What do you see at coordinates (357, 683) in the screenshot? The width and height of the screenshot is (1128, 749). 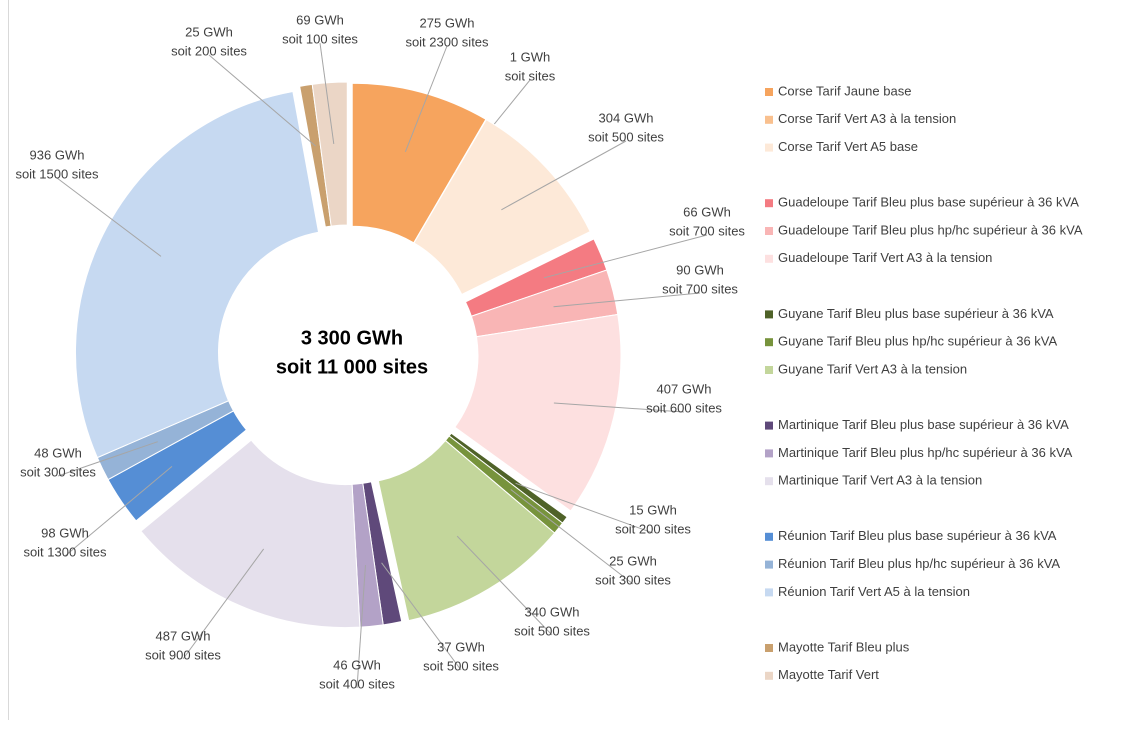 I see `data-label: soit 400 sites` at bounding box center [357, 683].